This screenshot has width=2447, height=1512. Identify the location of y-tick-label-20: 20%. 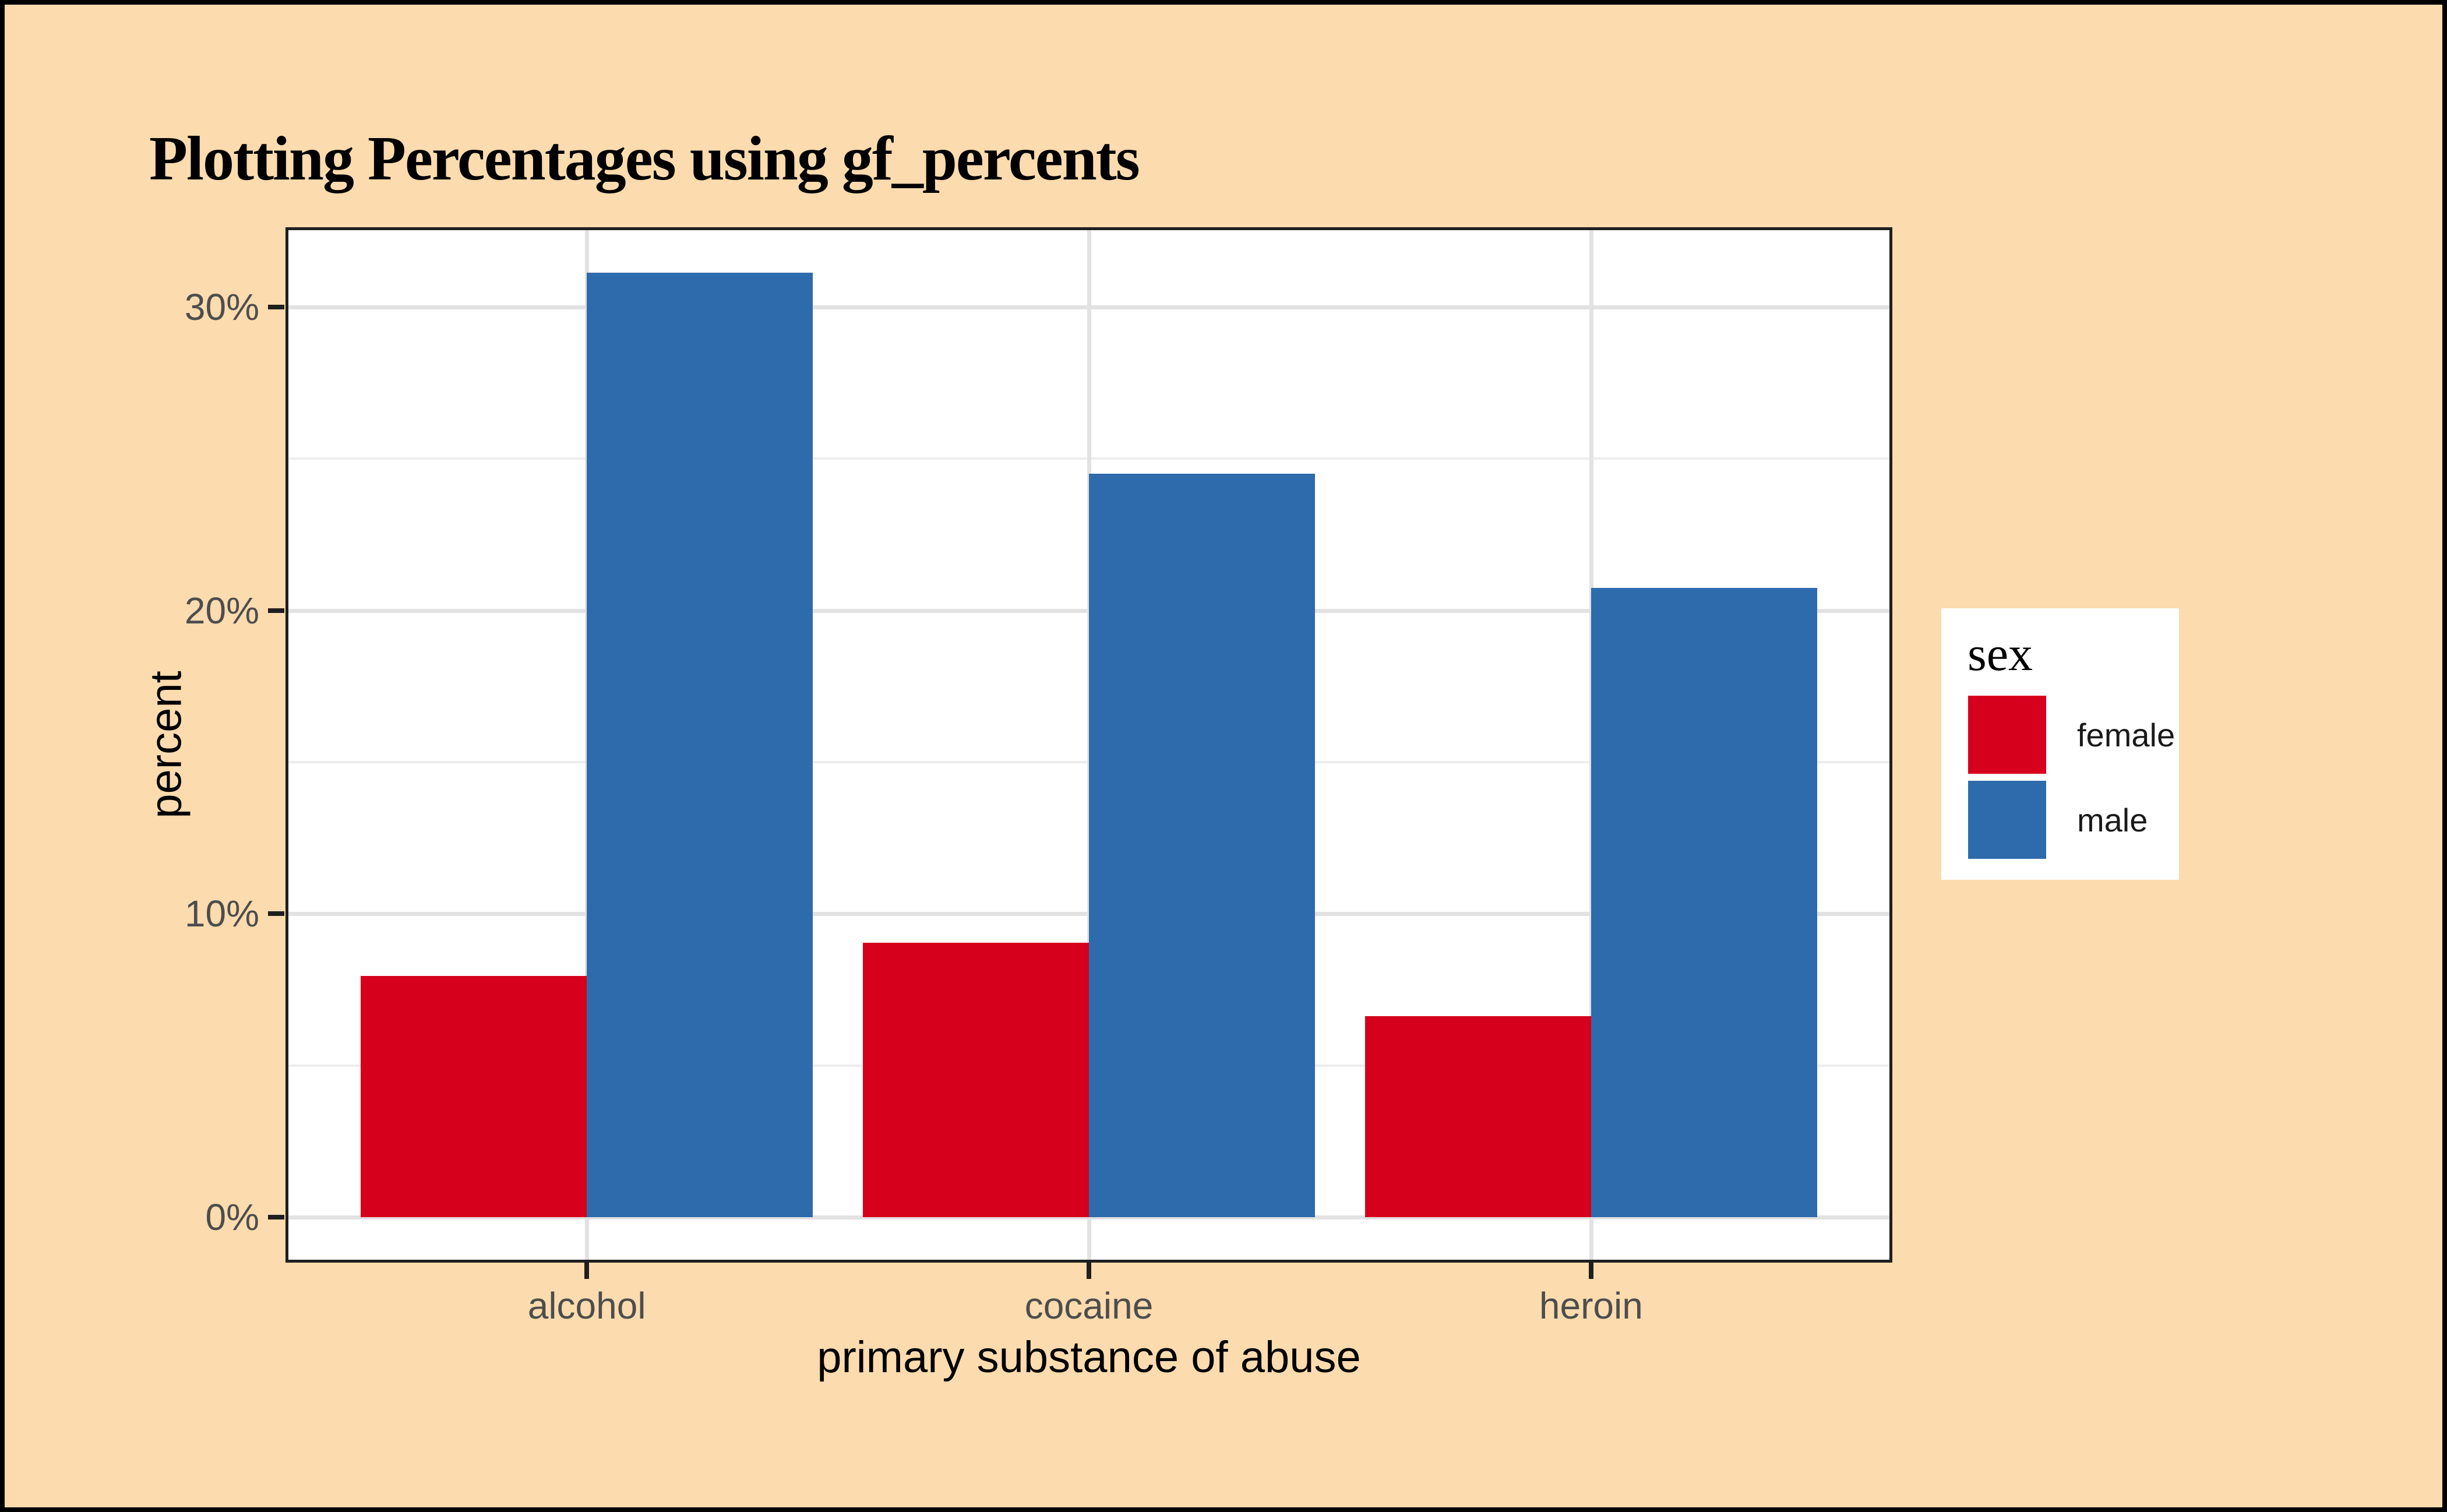
(221, 610).